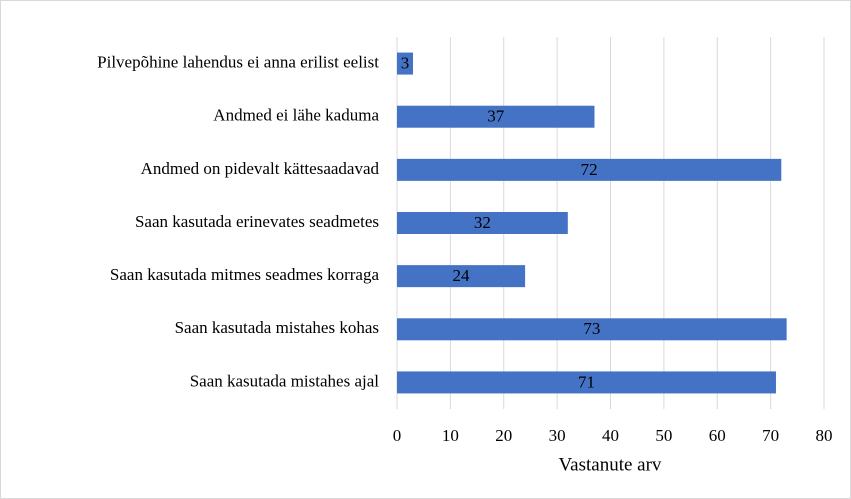  I want to click on data-label: 32, so click(482, 222).